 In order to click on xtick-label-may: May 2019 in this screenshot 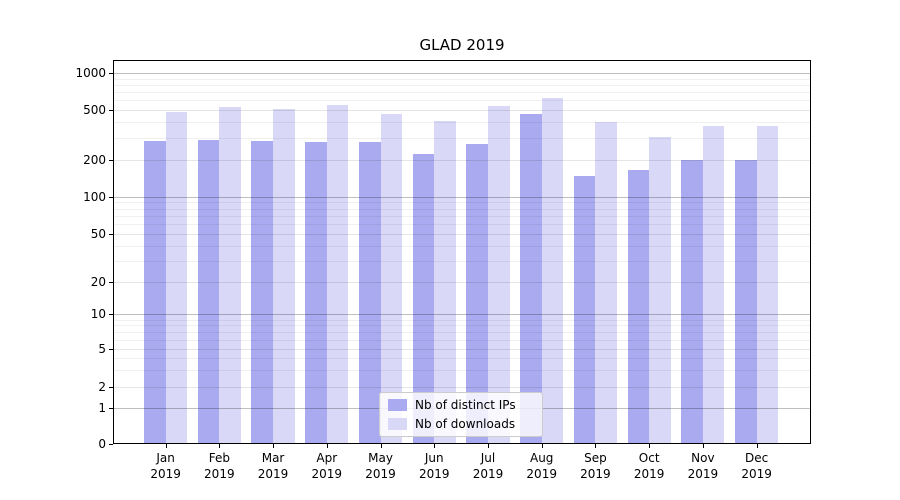, I will do `click(380, 466)`.